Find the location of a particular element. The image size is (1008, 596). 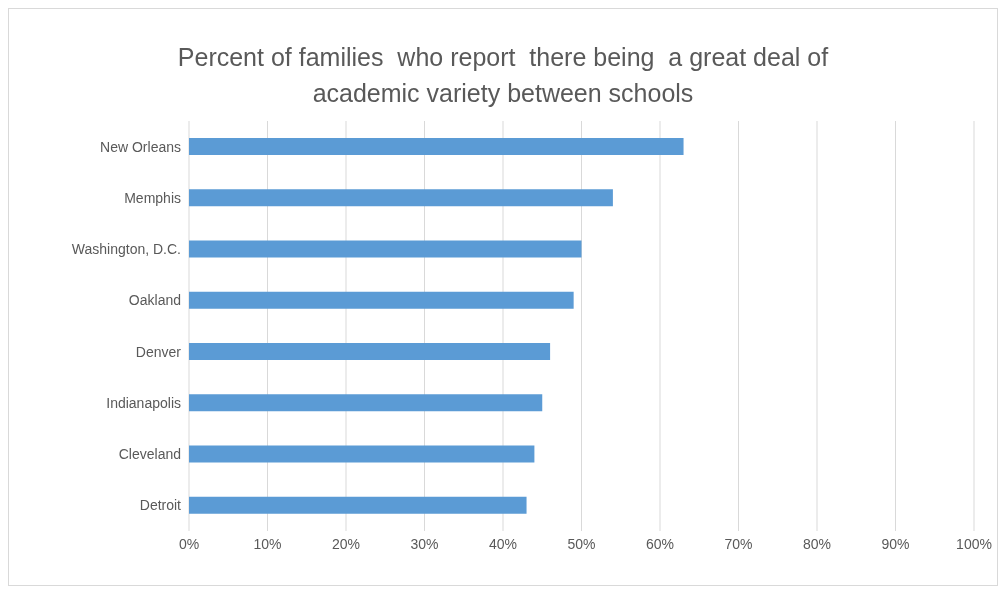

chart-title: Percent of families who report there being a great deal of academic variety between schools is located at coordinates (503, 75).